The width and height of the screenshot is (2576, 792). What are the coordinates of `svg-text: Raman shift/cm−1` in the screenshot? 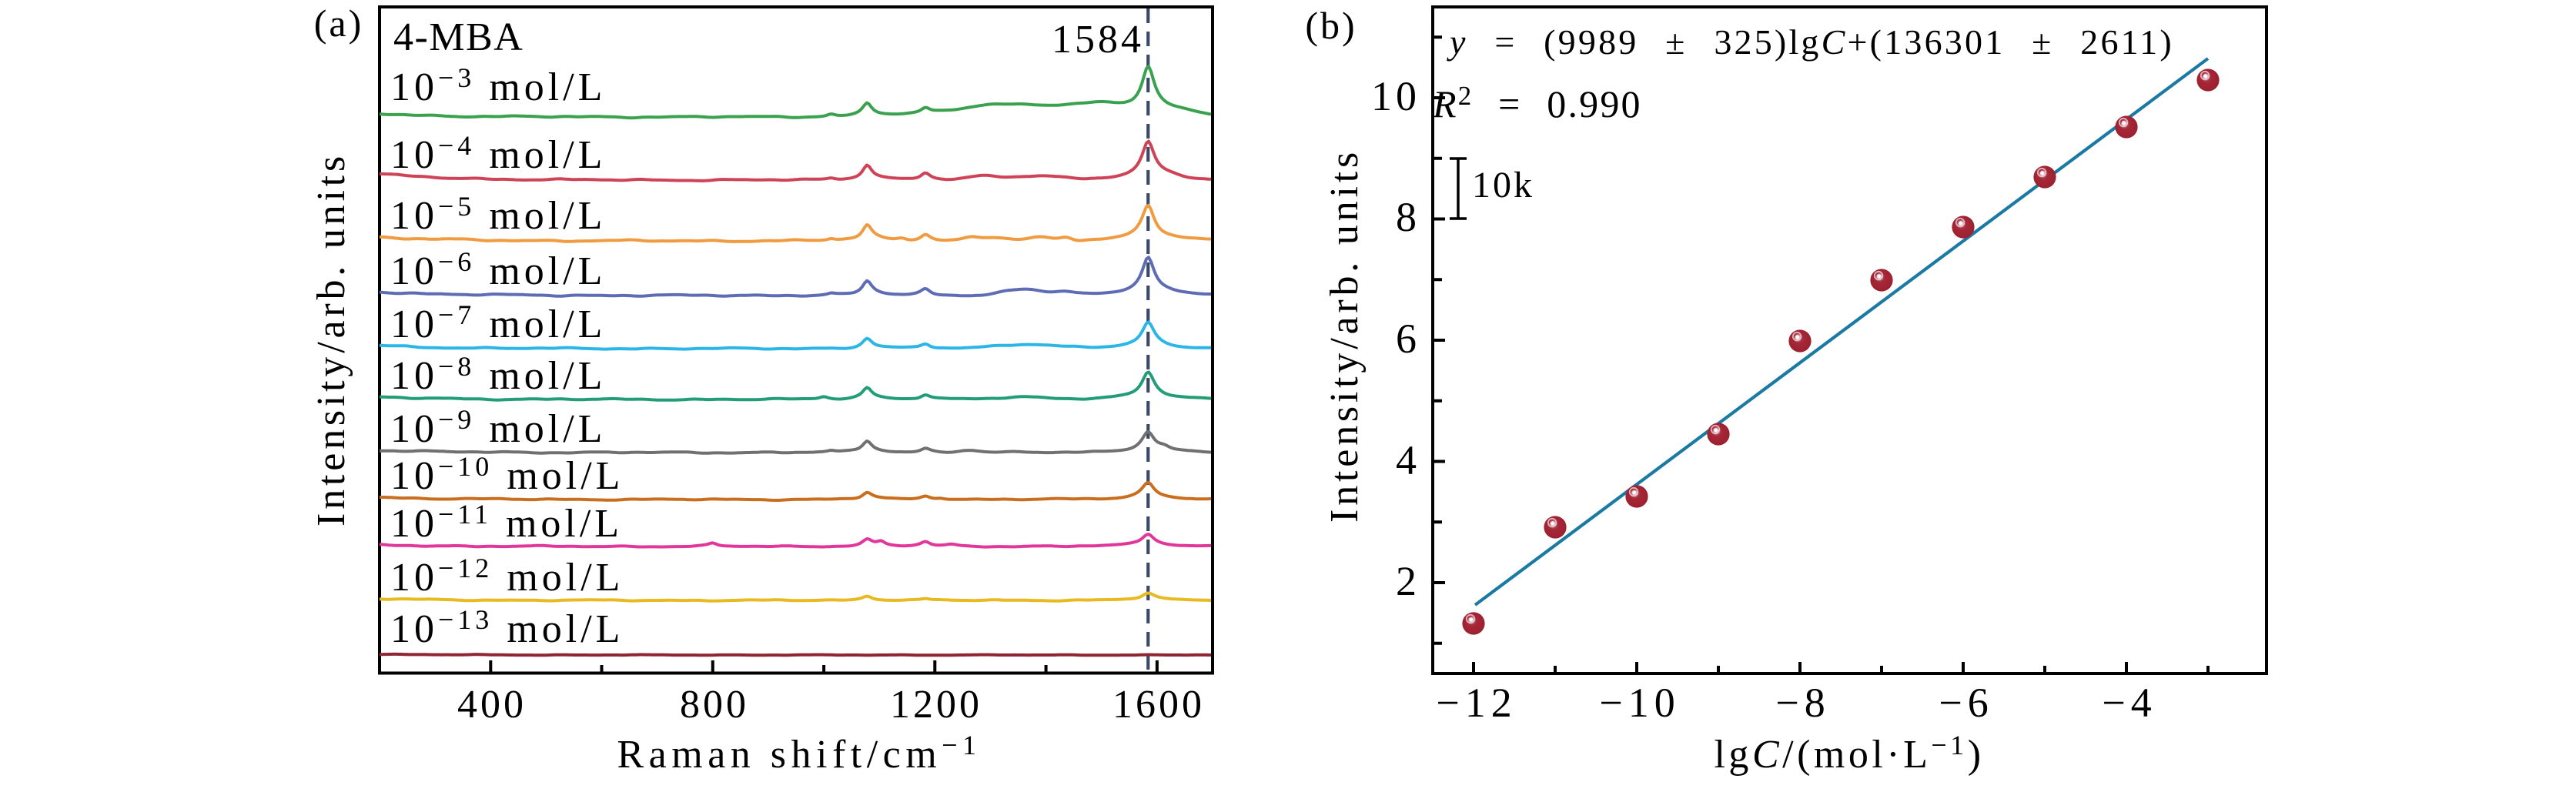 It's located at (799, 753).